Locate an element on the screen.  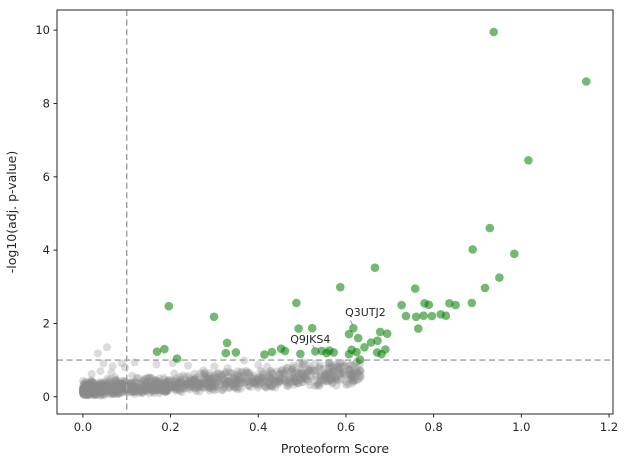
y-tick-label: 2 is located at coordinates (46, 323).